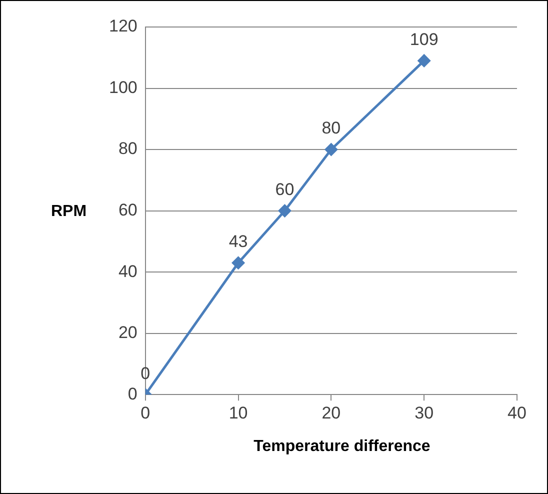 This screenshot has width=548, height=494. What do you see at coordinates (424, 39) in the screenshot?
I see `data-label: 109` at bounding box center [424, 39].